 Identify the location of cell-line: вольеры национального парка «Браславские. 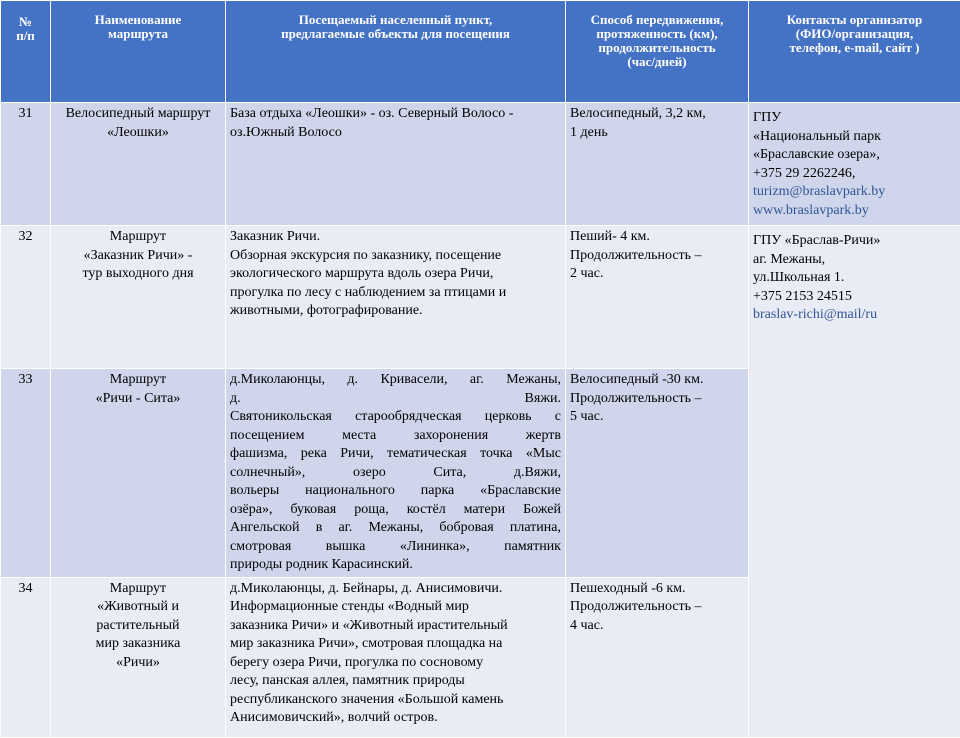
(395, 491).